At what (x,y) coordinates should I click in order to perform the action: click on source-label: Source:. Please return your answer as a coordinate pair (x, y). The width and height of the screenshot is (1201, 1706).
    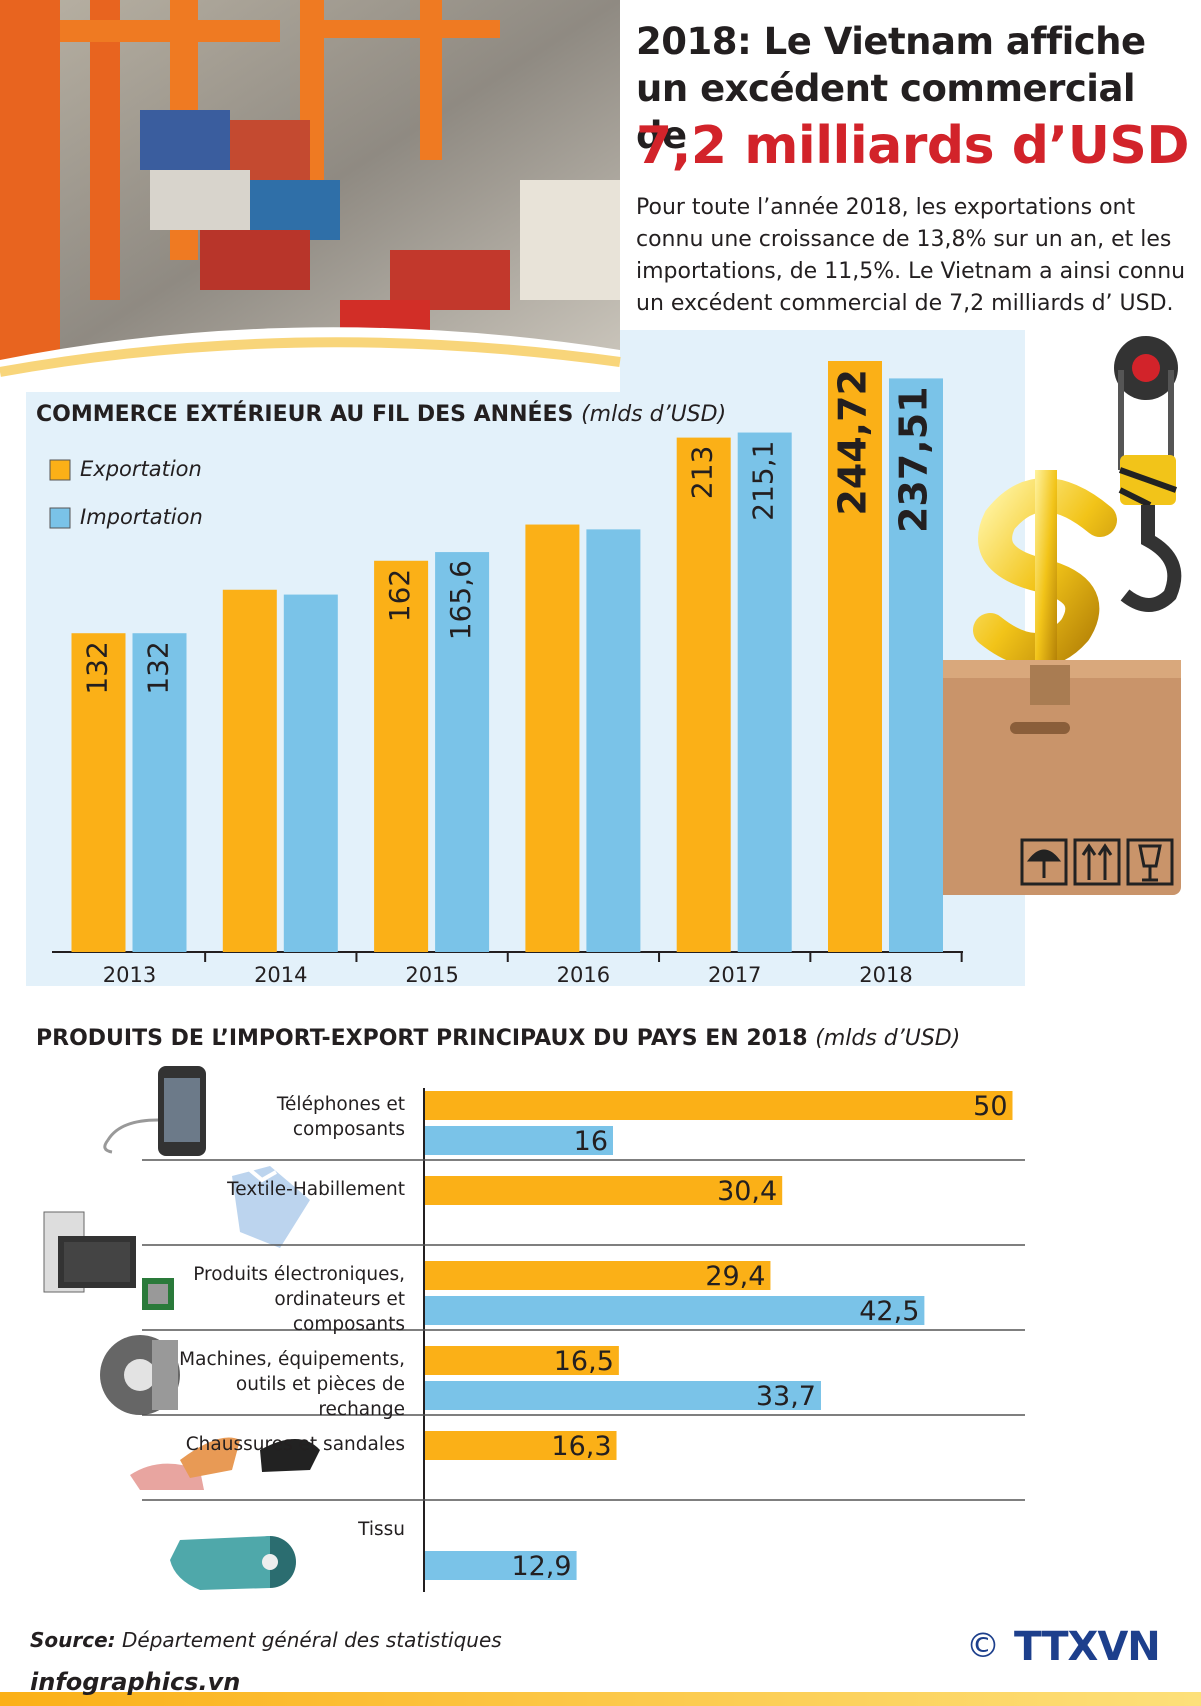
    Looking at the image, I should click on (73, 1640).